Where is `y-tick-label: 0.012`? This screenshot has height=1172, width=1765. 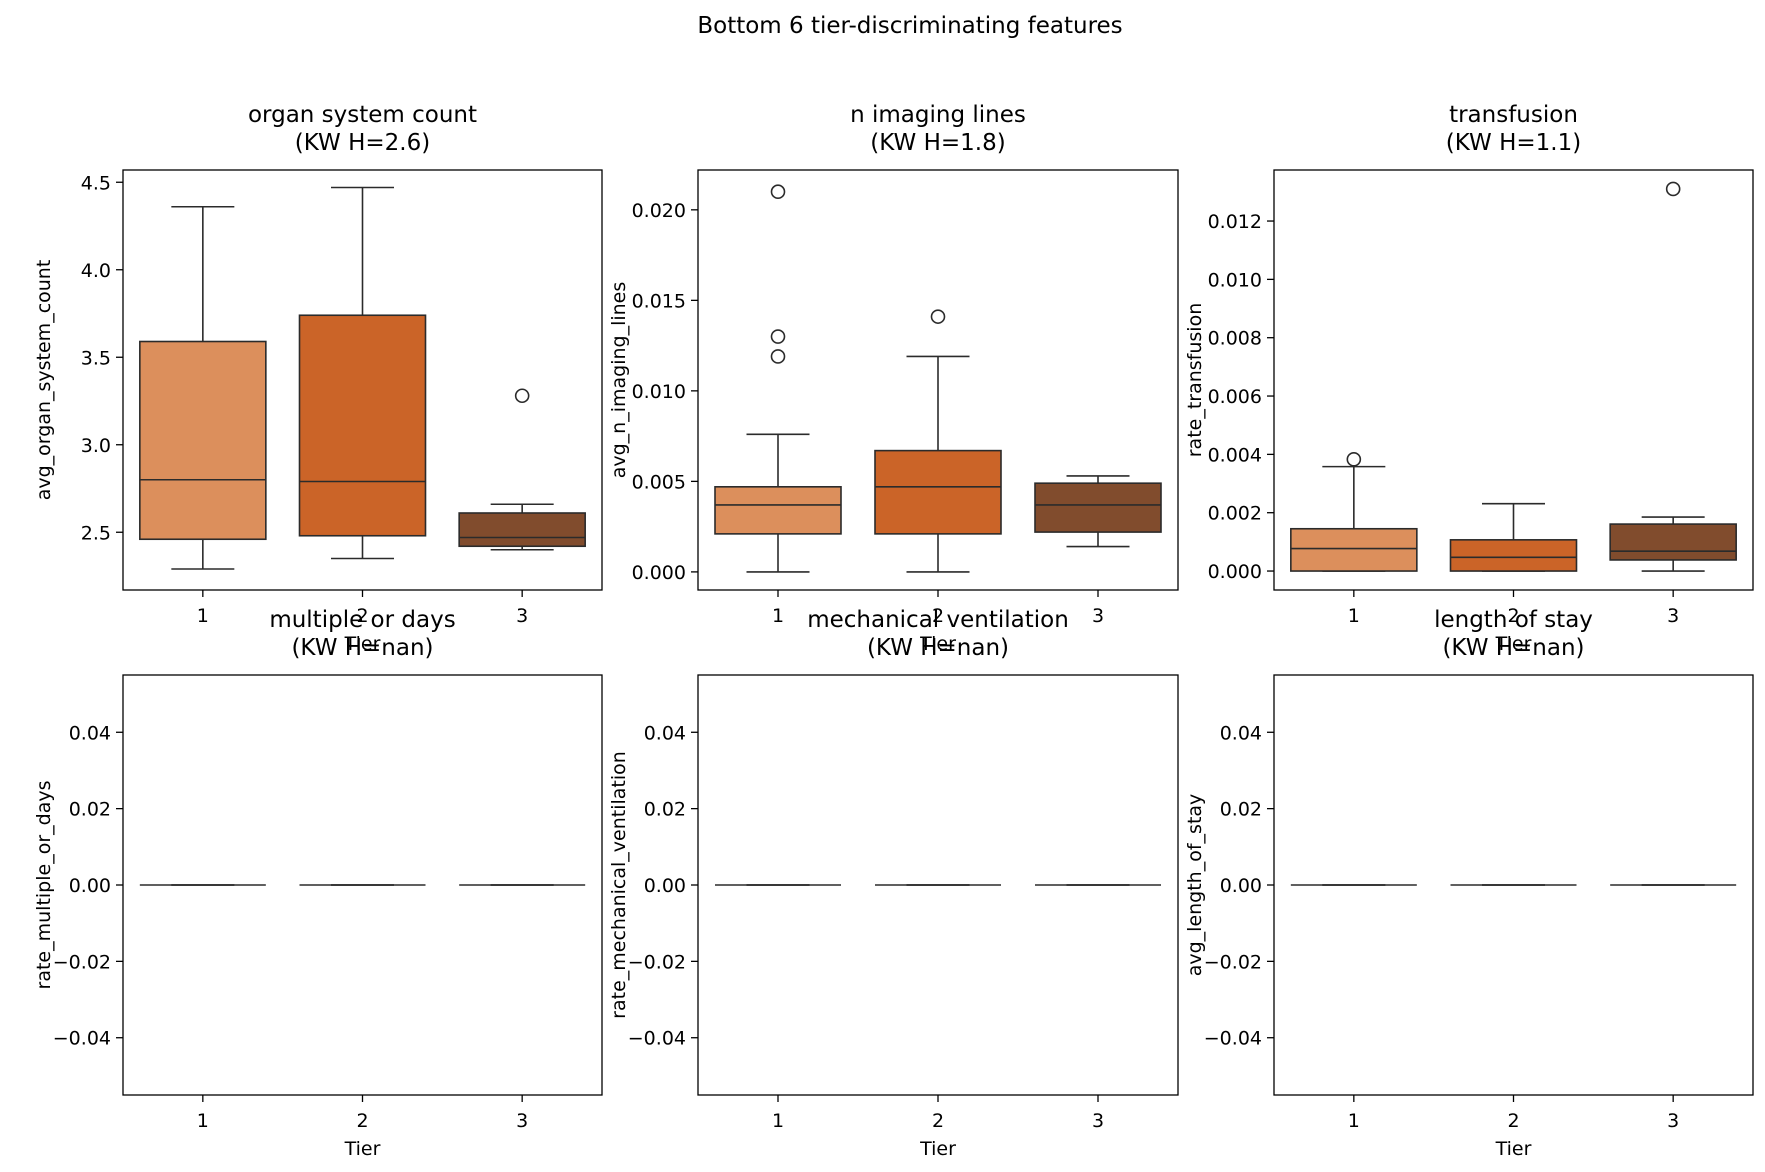
y-tick-label: 0.012 is located at coordinates (1235, 222).